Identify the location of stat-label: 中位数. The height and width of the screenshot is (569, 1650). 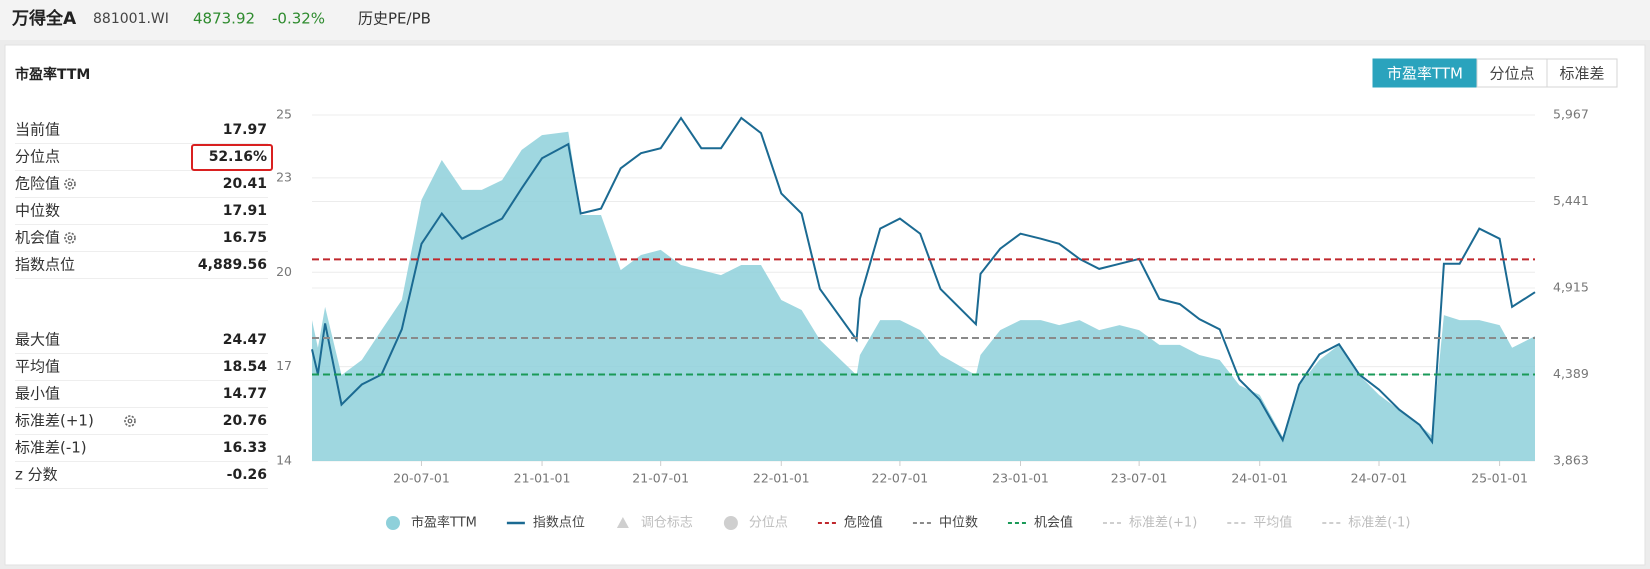
(37, 211).